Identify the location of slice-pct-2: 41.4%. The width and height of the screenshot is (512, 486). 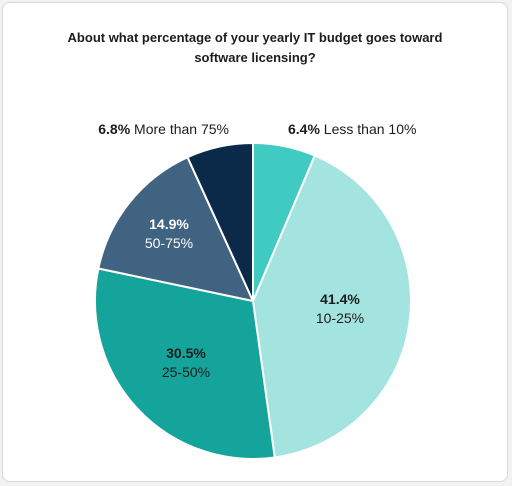
(340, 299).